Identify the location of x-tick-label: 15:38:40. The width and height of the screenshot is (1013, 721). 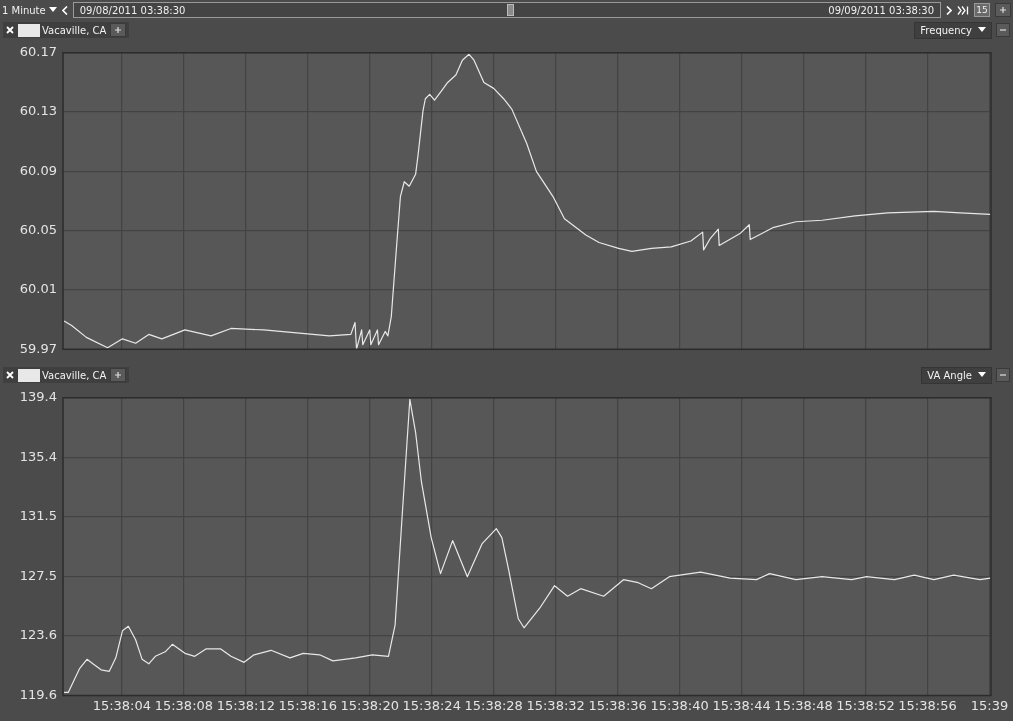
(679, 705).